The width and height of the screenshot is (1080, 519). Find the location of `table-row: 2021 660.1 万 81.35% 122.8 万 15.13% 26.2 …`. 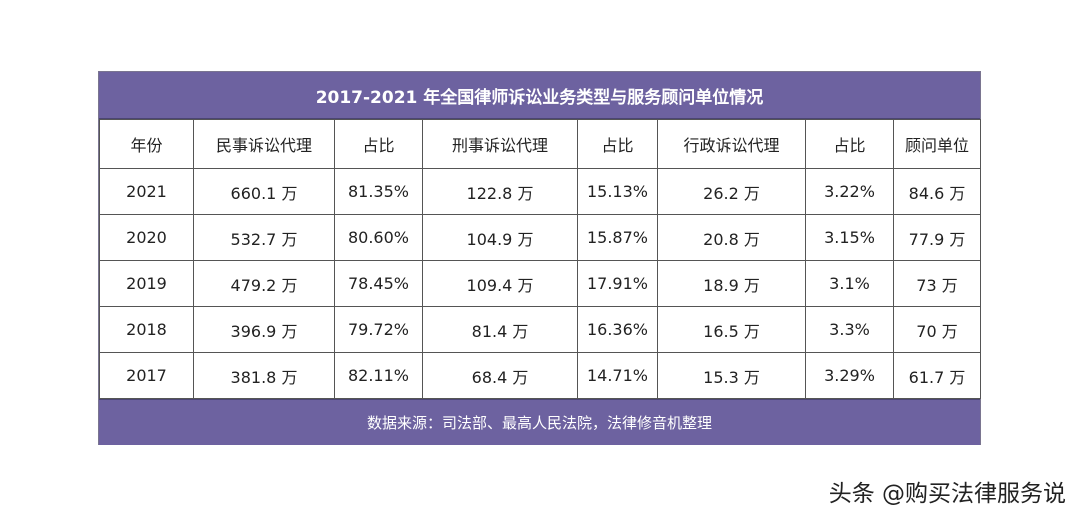

table-row: 2021 660.1 万 81.35% 122.8 万 15.13% 26.2 … is located at coordinates (540, 191).